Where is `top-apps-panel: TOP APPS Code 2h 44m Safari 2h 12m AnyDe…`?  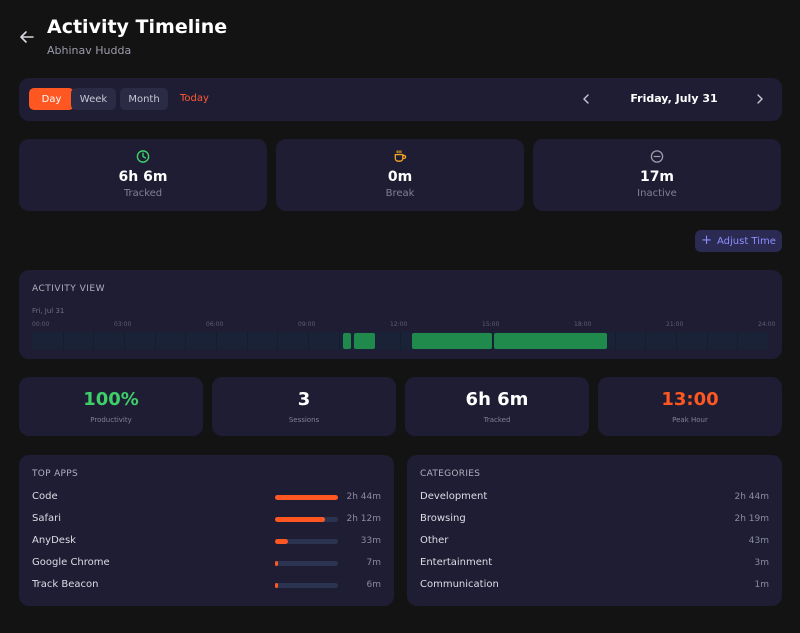 top-apps-panel: TOP APPS Code 2h 44m Safari 2h 12m AnyDe… is located at coordinates (206, 530).